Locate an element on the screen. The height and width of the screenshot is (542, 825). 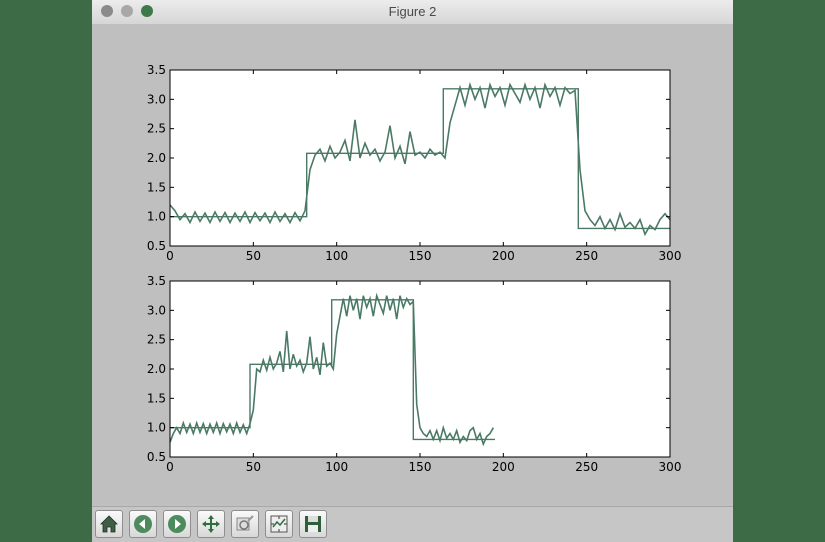
title-bar: Figure 2 is located at coordinates (412, 12).